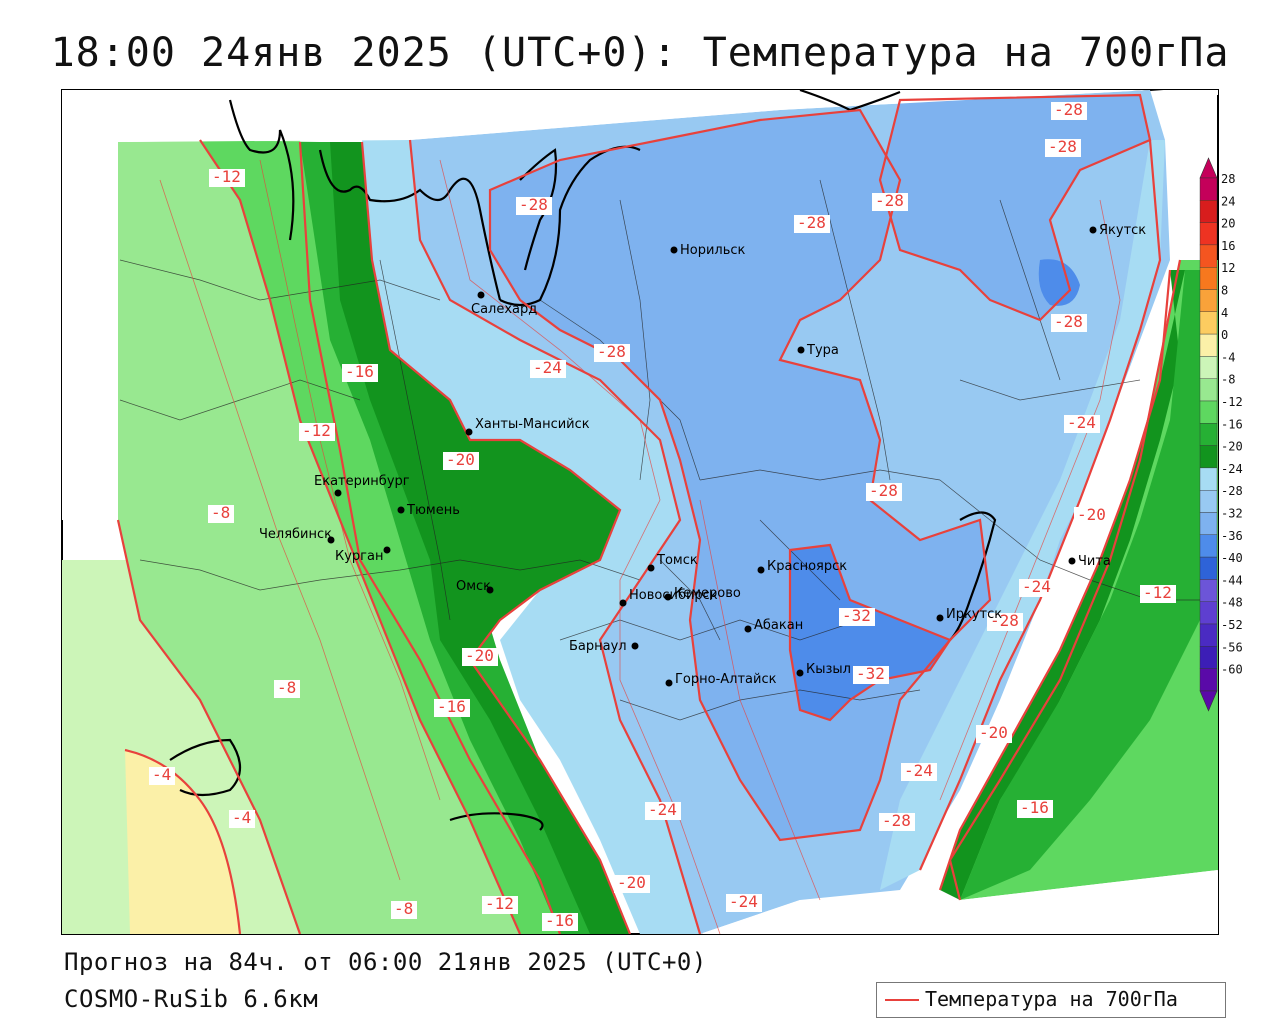  I want to click on scale-label: -36, so click(1232, 536).